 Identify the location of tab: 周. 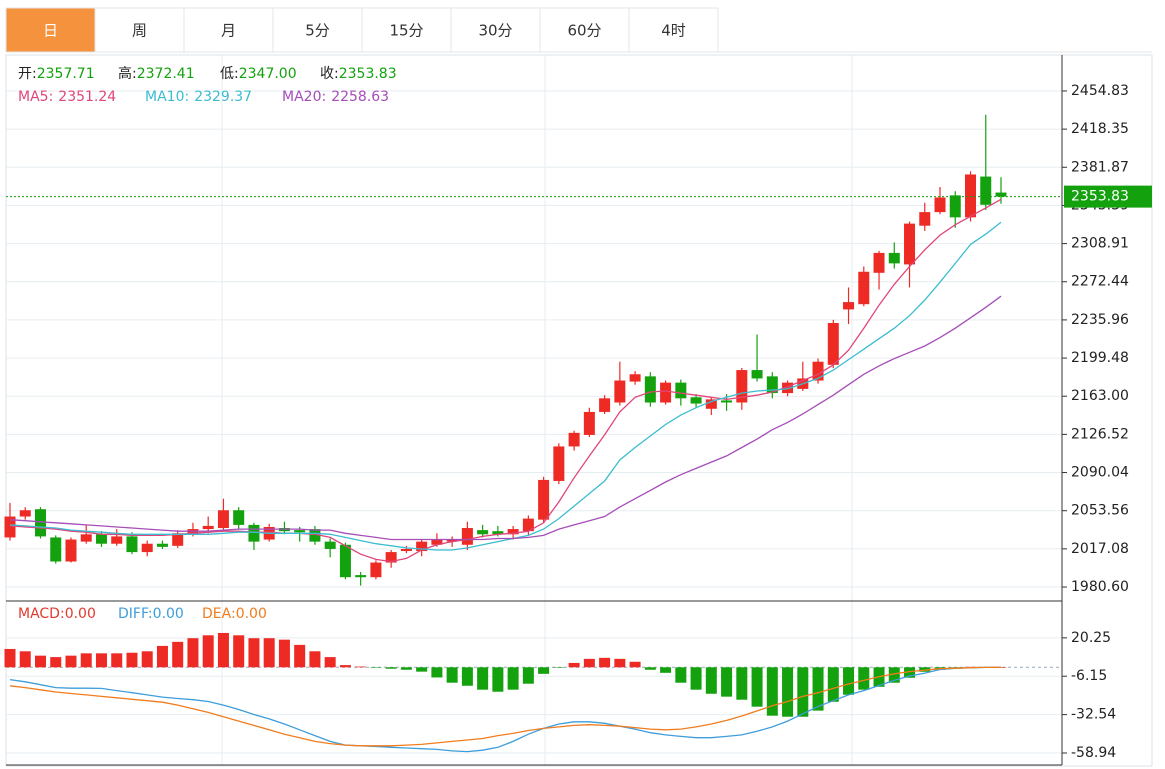
(139, 30).